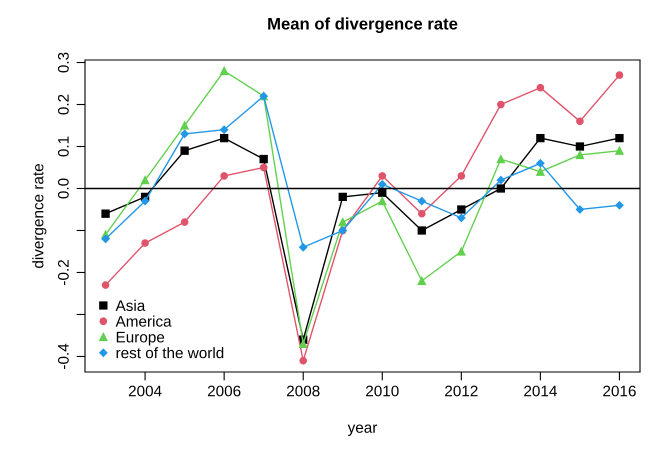 This screenshot has width=649, height=455. I want to click on y-tick-label: -0.2, so click(63, 272).